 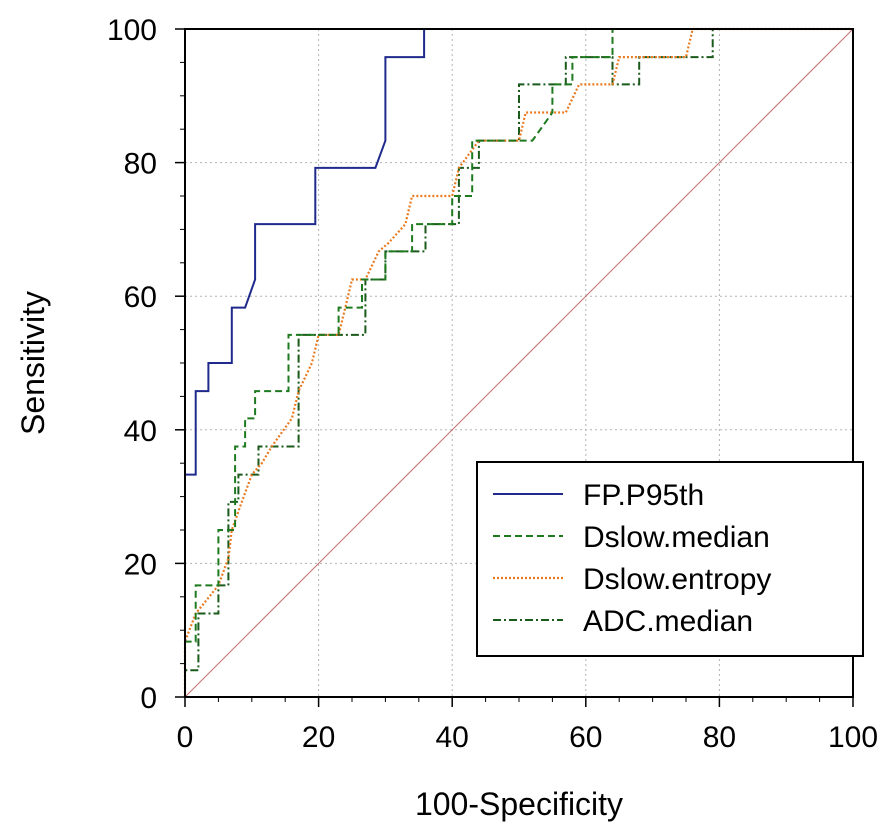 I want to click on x-axis-title: 100-Specificity, so click(x=519, y=804).